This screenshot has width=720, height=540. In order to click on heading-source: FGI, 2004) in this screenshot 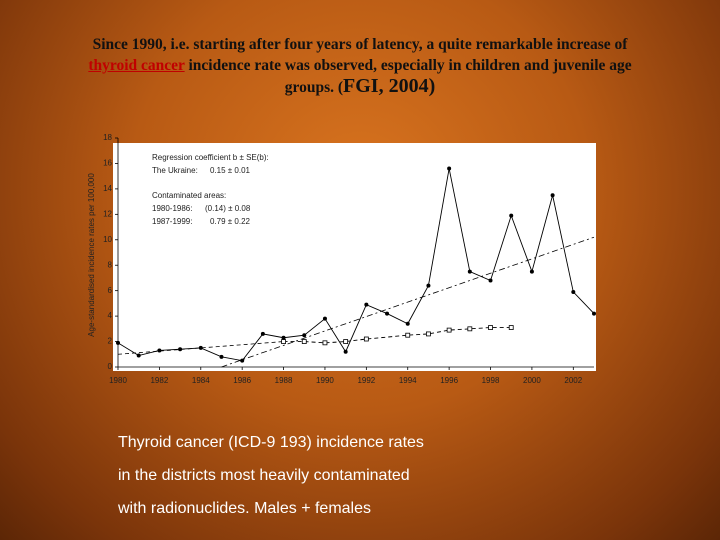, I will do `click(389, 86)`.